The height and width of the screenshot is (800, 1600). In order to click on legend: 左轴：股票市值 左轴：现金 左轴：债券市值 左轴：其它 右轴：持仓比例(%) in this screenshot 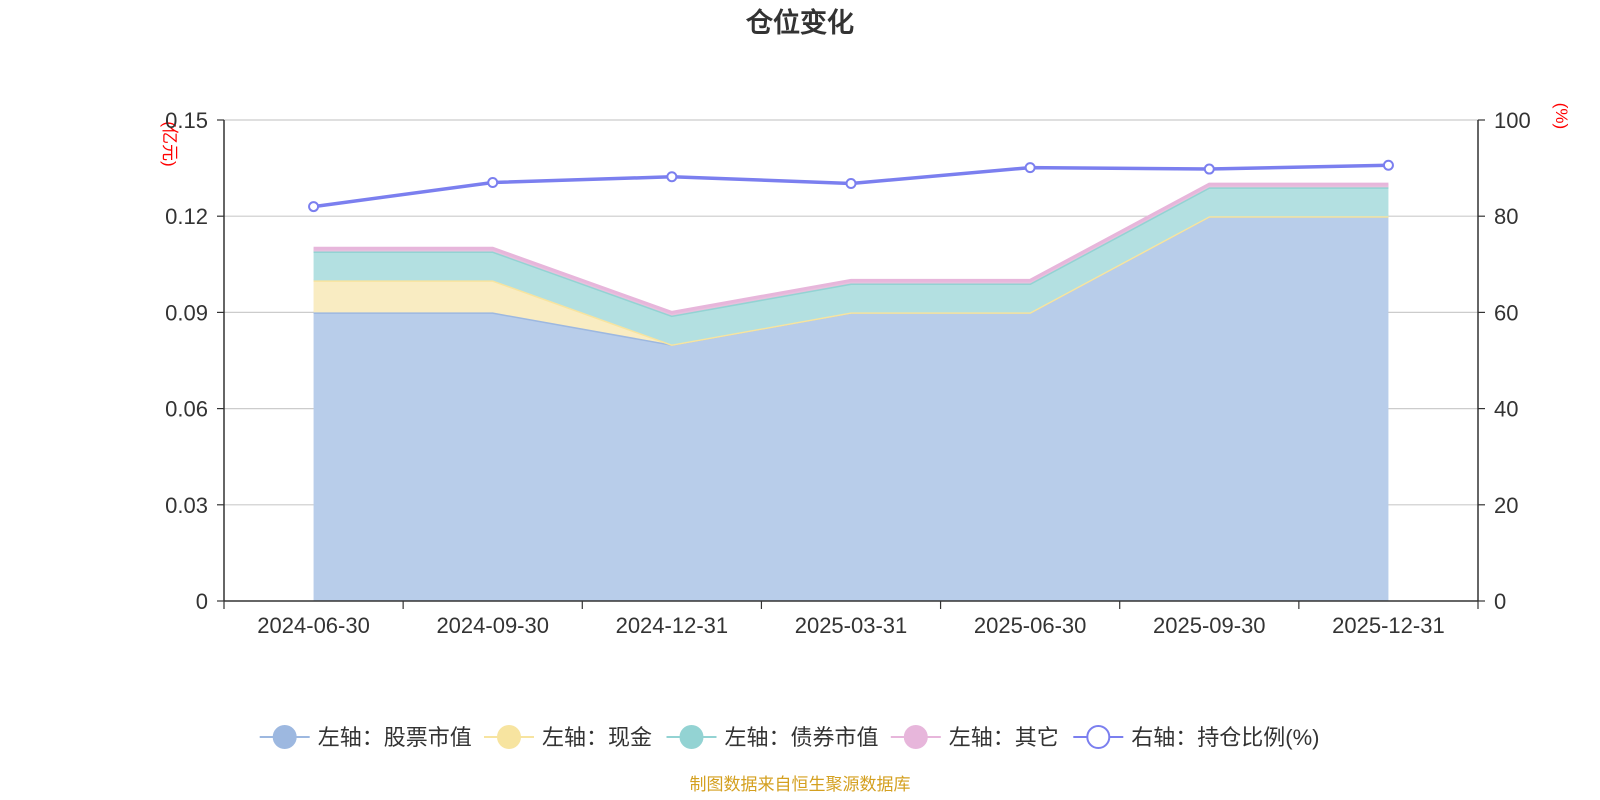, I will do `click(789, 737)`.